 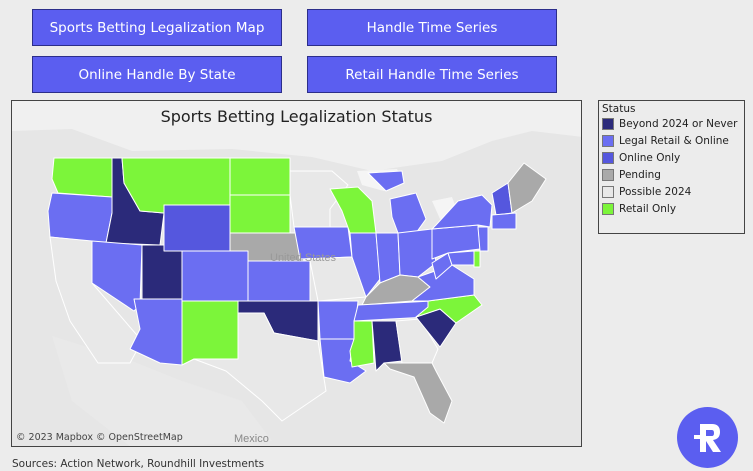 I want to click on sports-betting-map-button: Sports Betting Legalization Map, so click(x=157, y=27).